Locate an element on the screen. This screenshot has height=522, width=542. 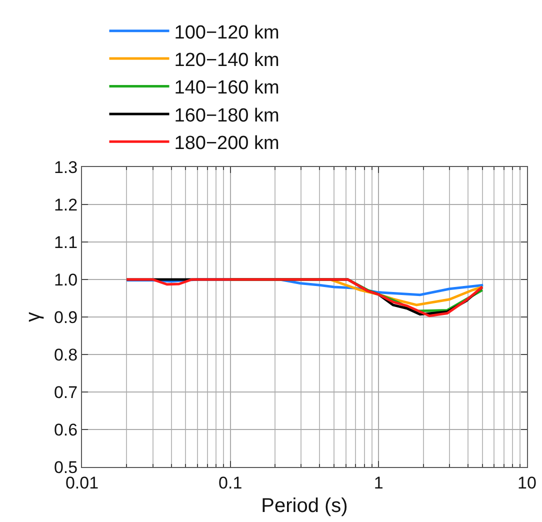
legend-label: 120−140 km is located at coordinates (227, 60).